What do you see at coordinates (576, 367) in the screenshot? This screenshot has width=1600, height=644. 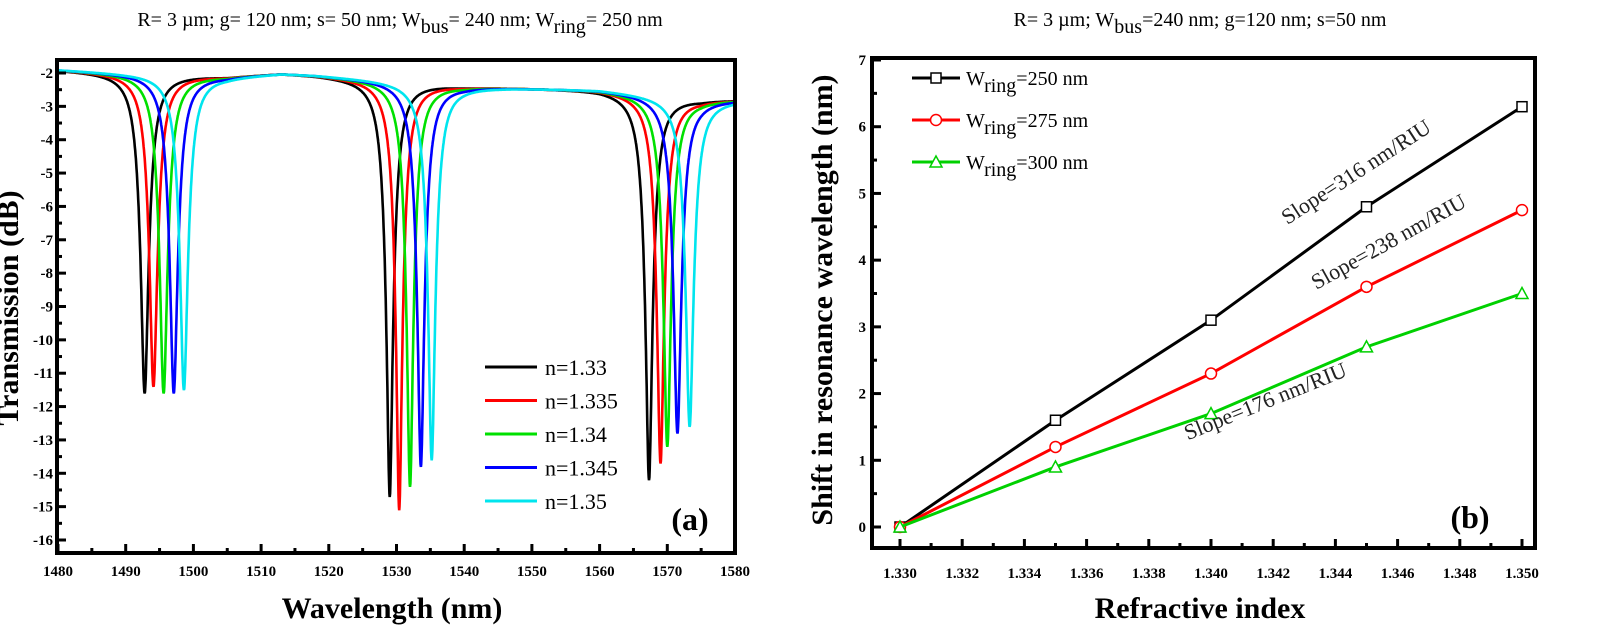 I see `legend-label: n=1.33` at bounding box center [576, 367].